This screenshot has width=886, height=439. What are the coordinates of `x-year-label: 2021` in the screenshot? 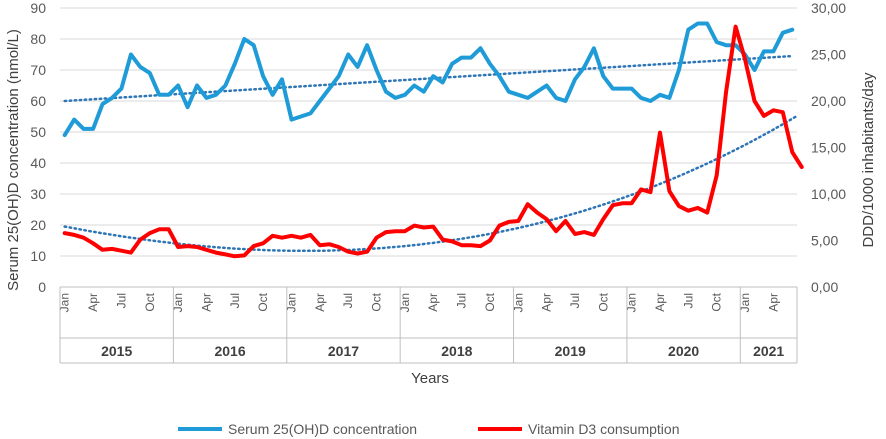 It's located at (768, 351).